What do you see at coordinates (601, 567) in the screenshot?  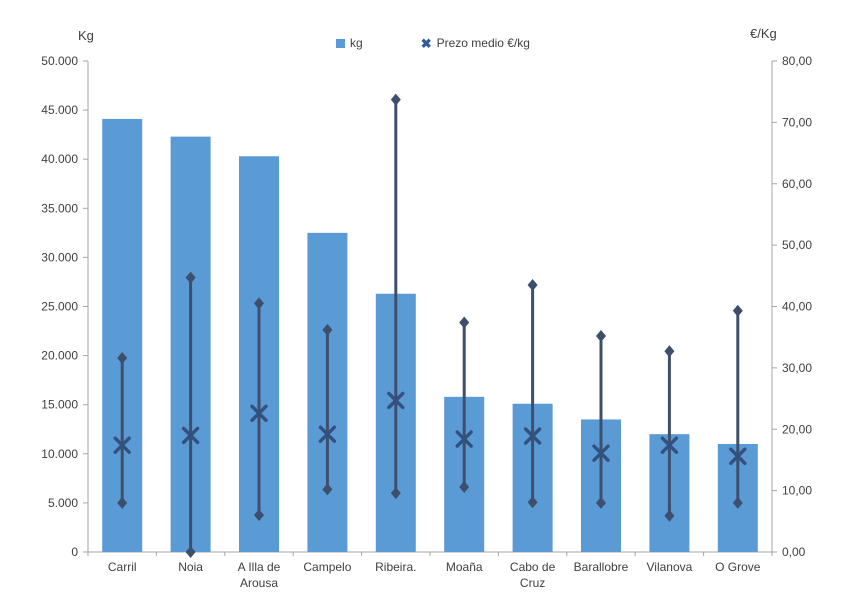 I see `category-label: Barallobre` at bounding box center [601, 567].